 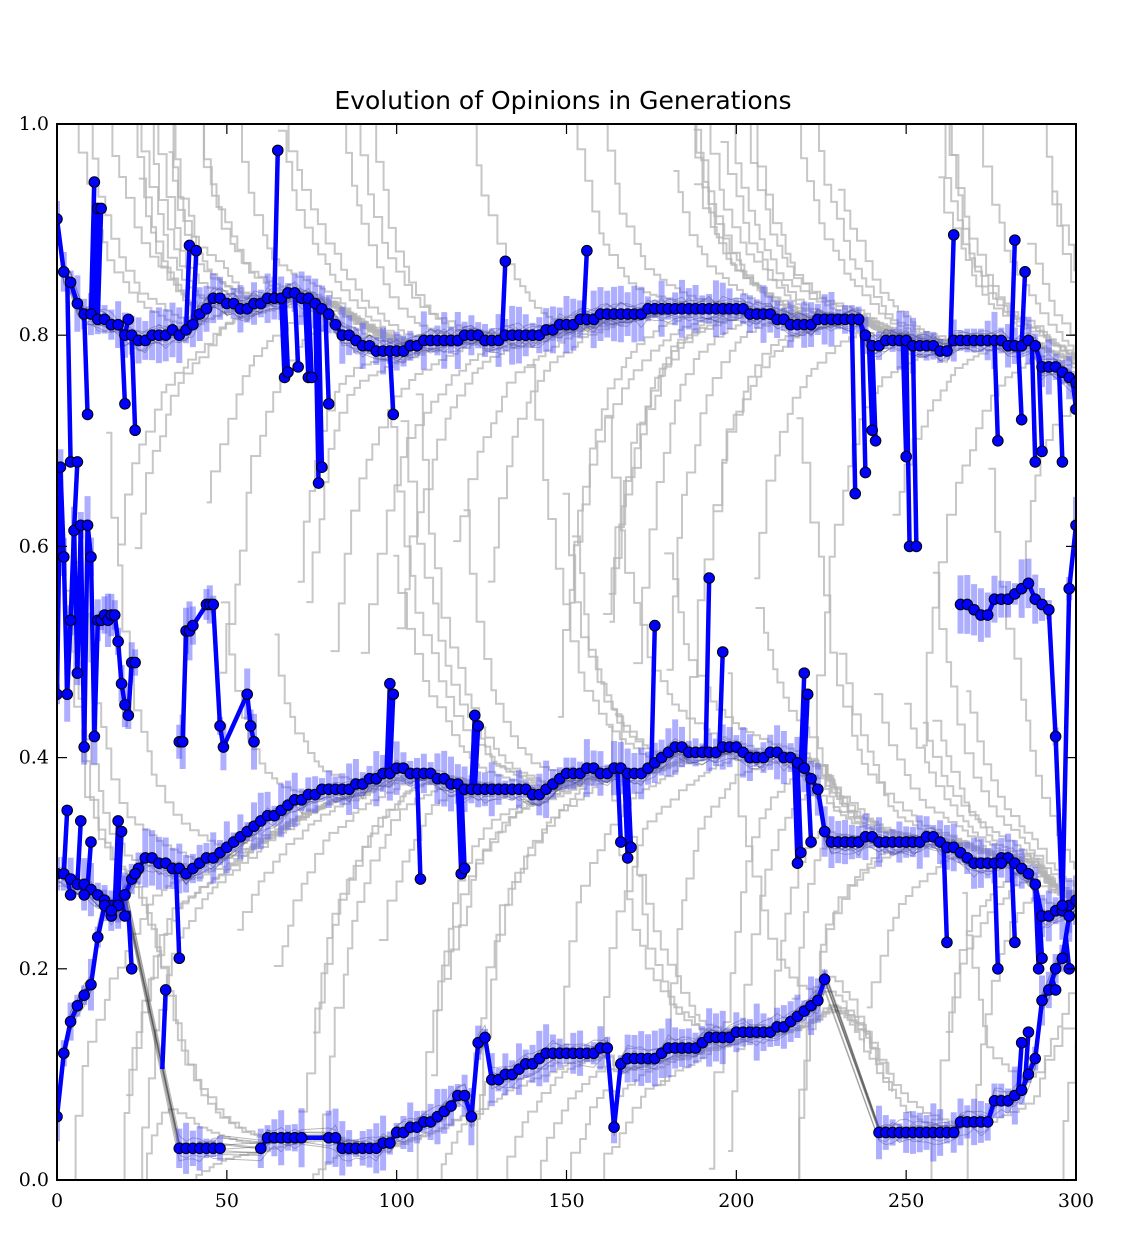 I want to click on x-tick-label: 300, so click(x=1076, y=1201).